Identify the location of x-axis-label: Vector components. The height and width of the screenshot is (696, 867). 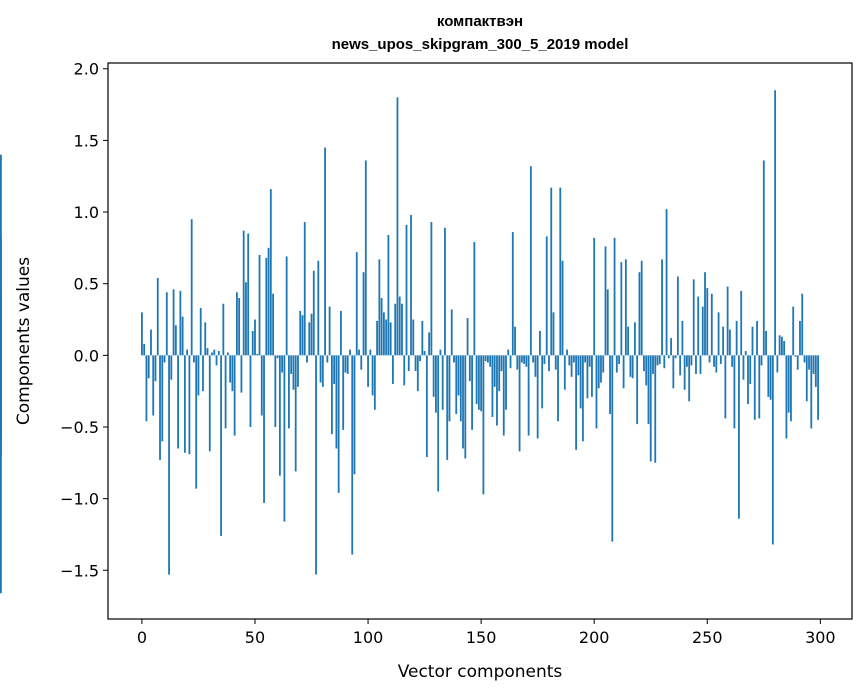
(480, 672).